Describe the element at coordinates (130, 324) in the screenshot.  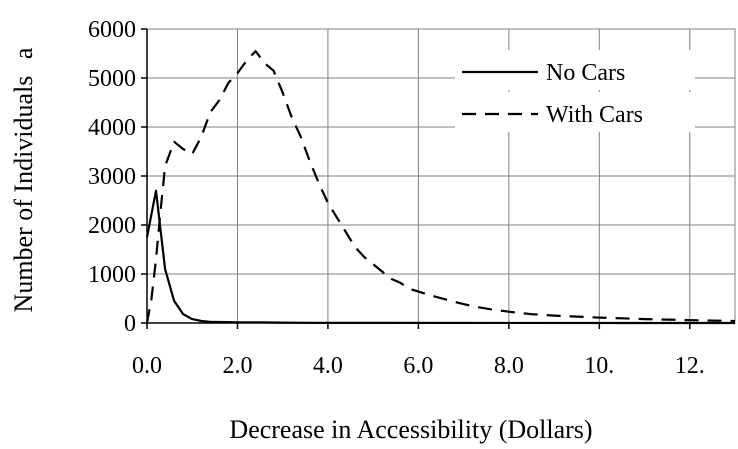
I see `y-tick-label: 0` at that location.